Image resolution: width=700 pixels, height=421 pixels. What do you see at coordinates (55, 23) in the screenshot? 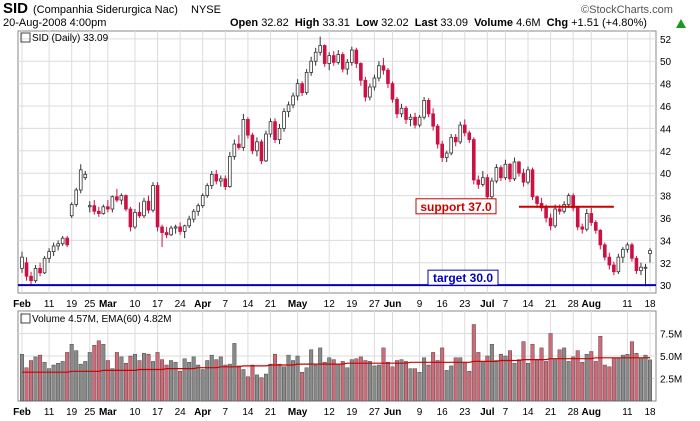
I see `quote-datetime: 20-Aug-2008 4:00pm` at bounding box center [55, 23].